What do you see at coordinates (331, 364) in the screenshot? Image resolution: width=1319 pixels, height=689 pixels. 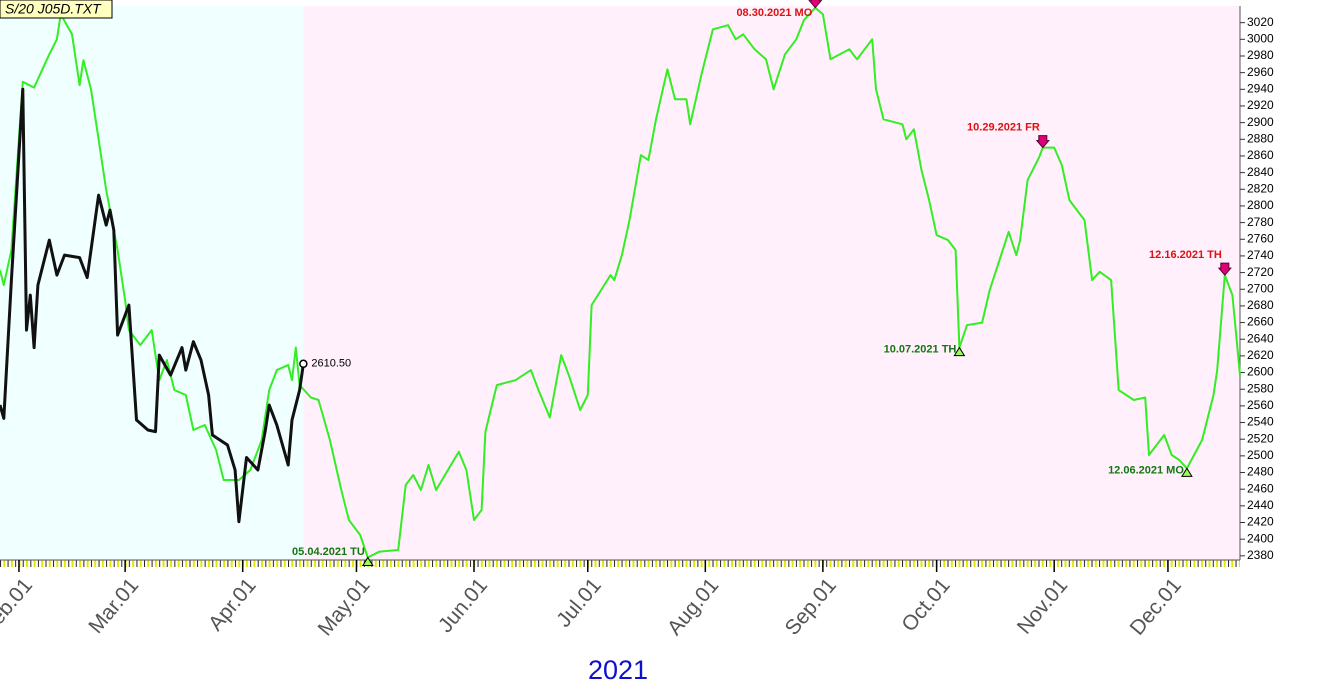 I see `last-value-label: 2610.50` at bounding box center [331, 364].